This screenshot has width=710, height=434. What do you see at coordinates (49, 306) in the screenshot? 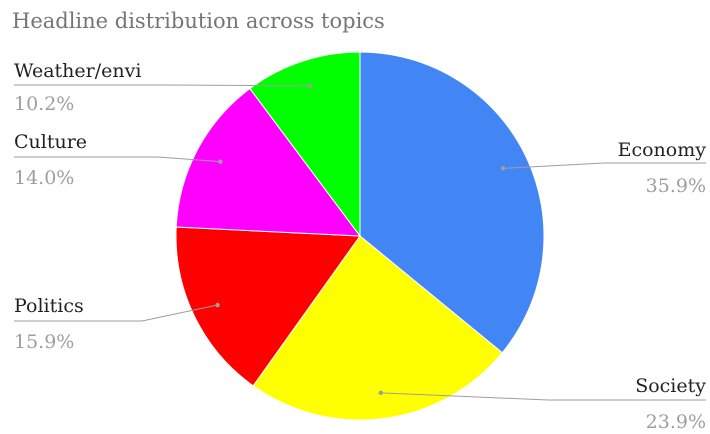
I see `slice-label-name: Politics` at bounding box center [49, 306].